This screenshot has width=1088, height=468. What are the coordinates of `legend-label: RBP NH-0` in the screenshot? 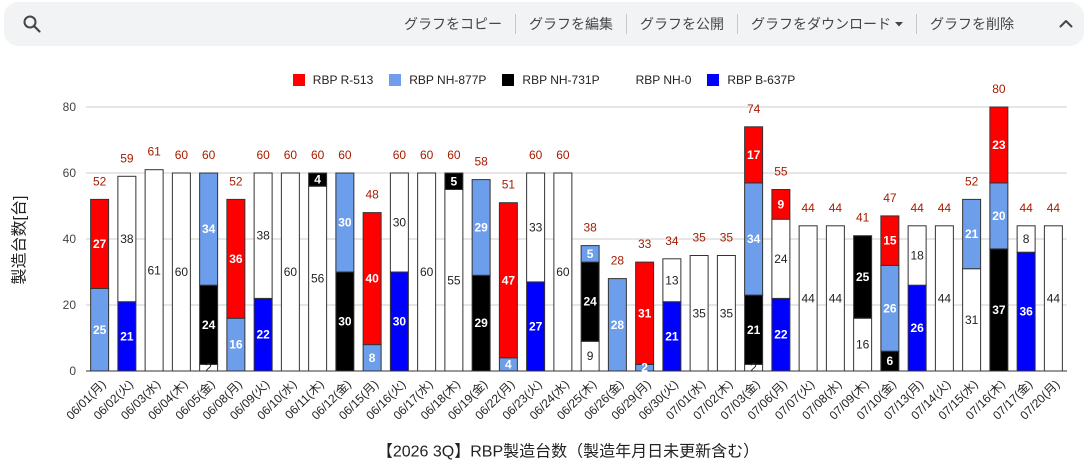 It's located at (663, 80).